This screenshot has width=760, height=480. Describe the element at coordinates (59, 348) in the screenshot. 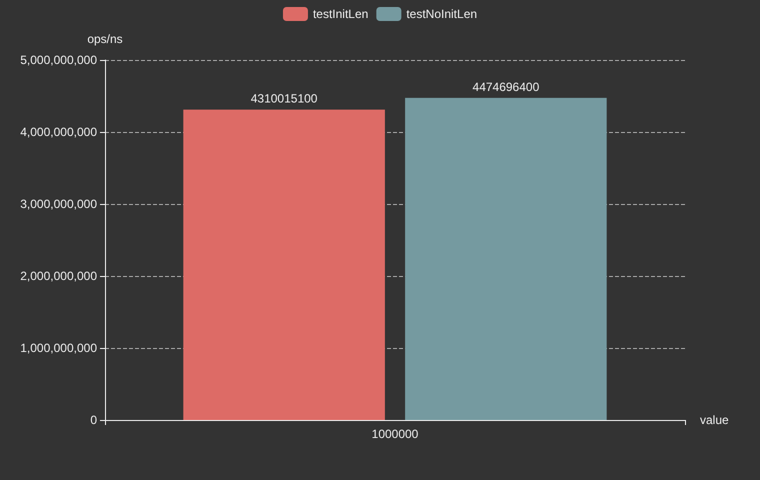

I see `y-tick-label: 1,000,000,000` at that location.